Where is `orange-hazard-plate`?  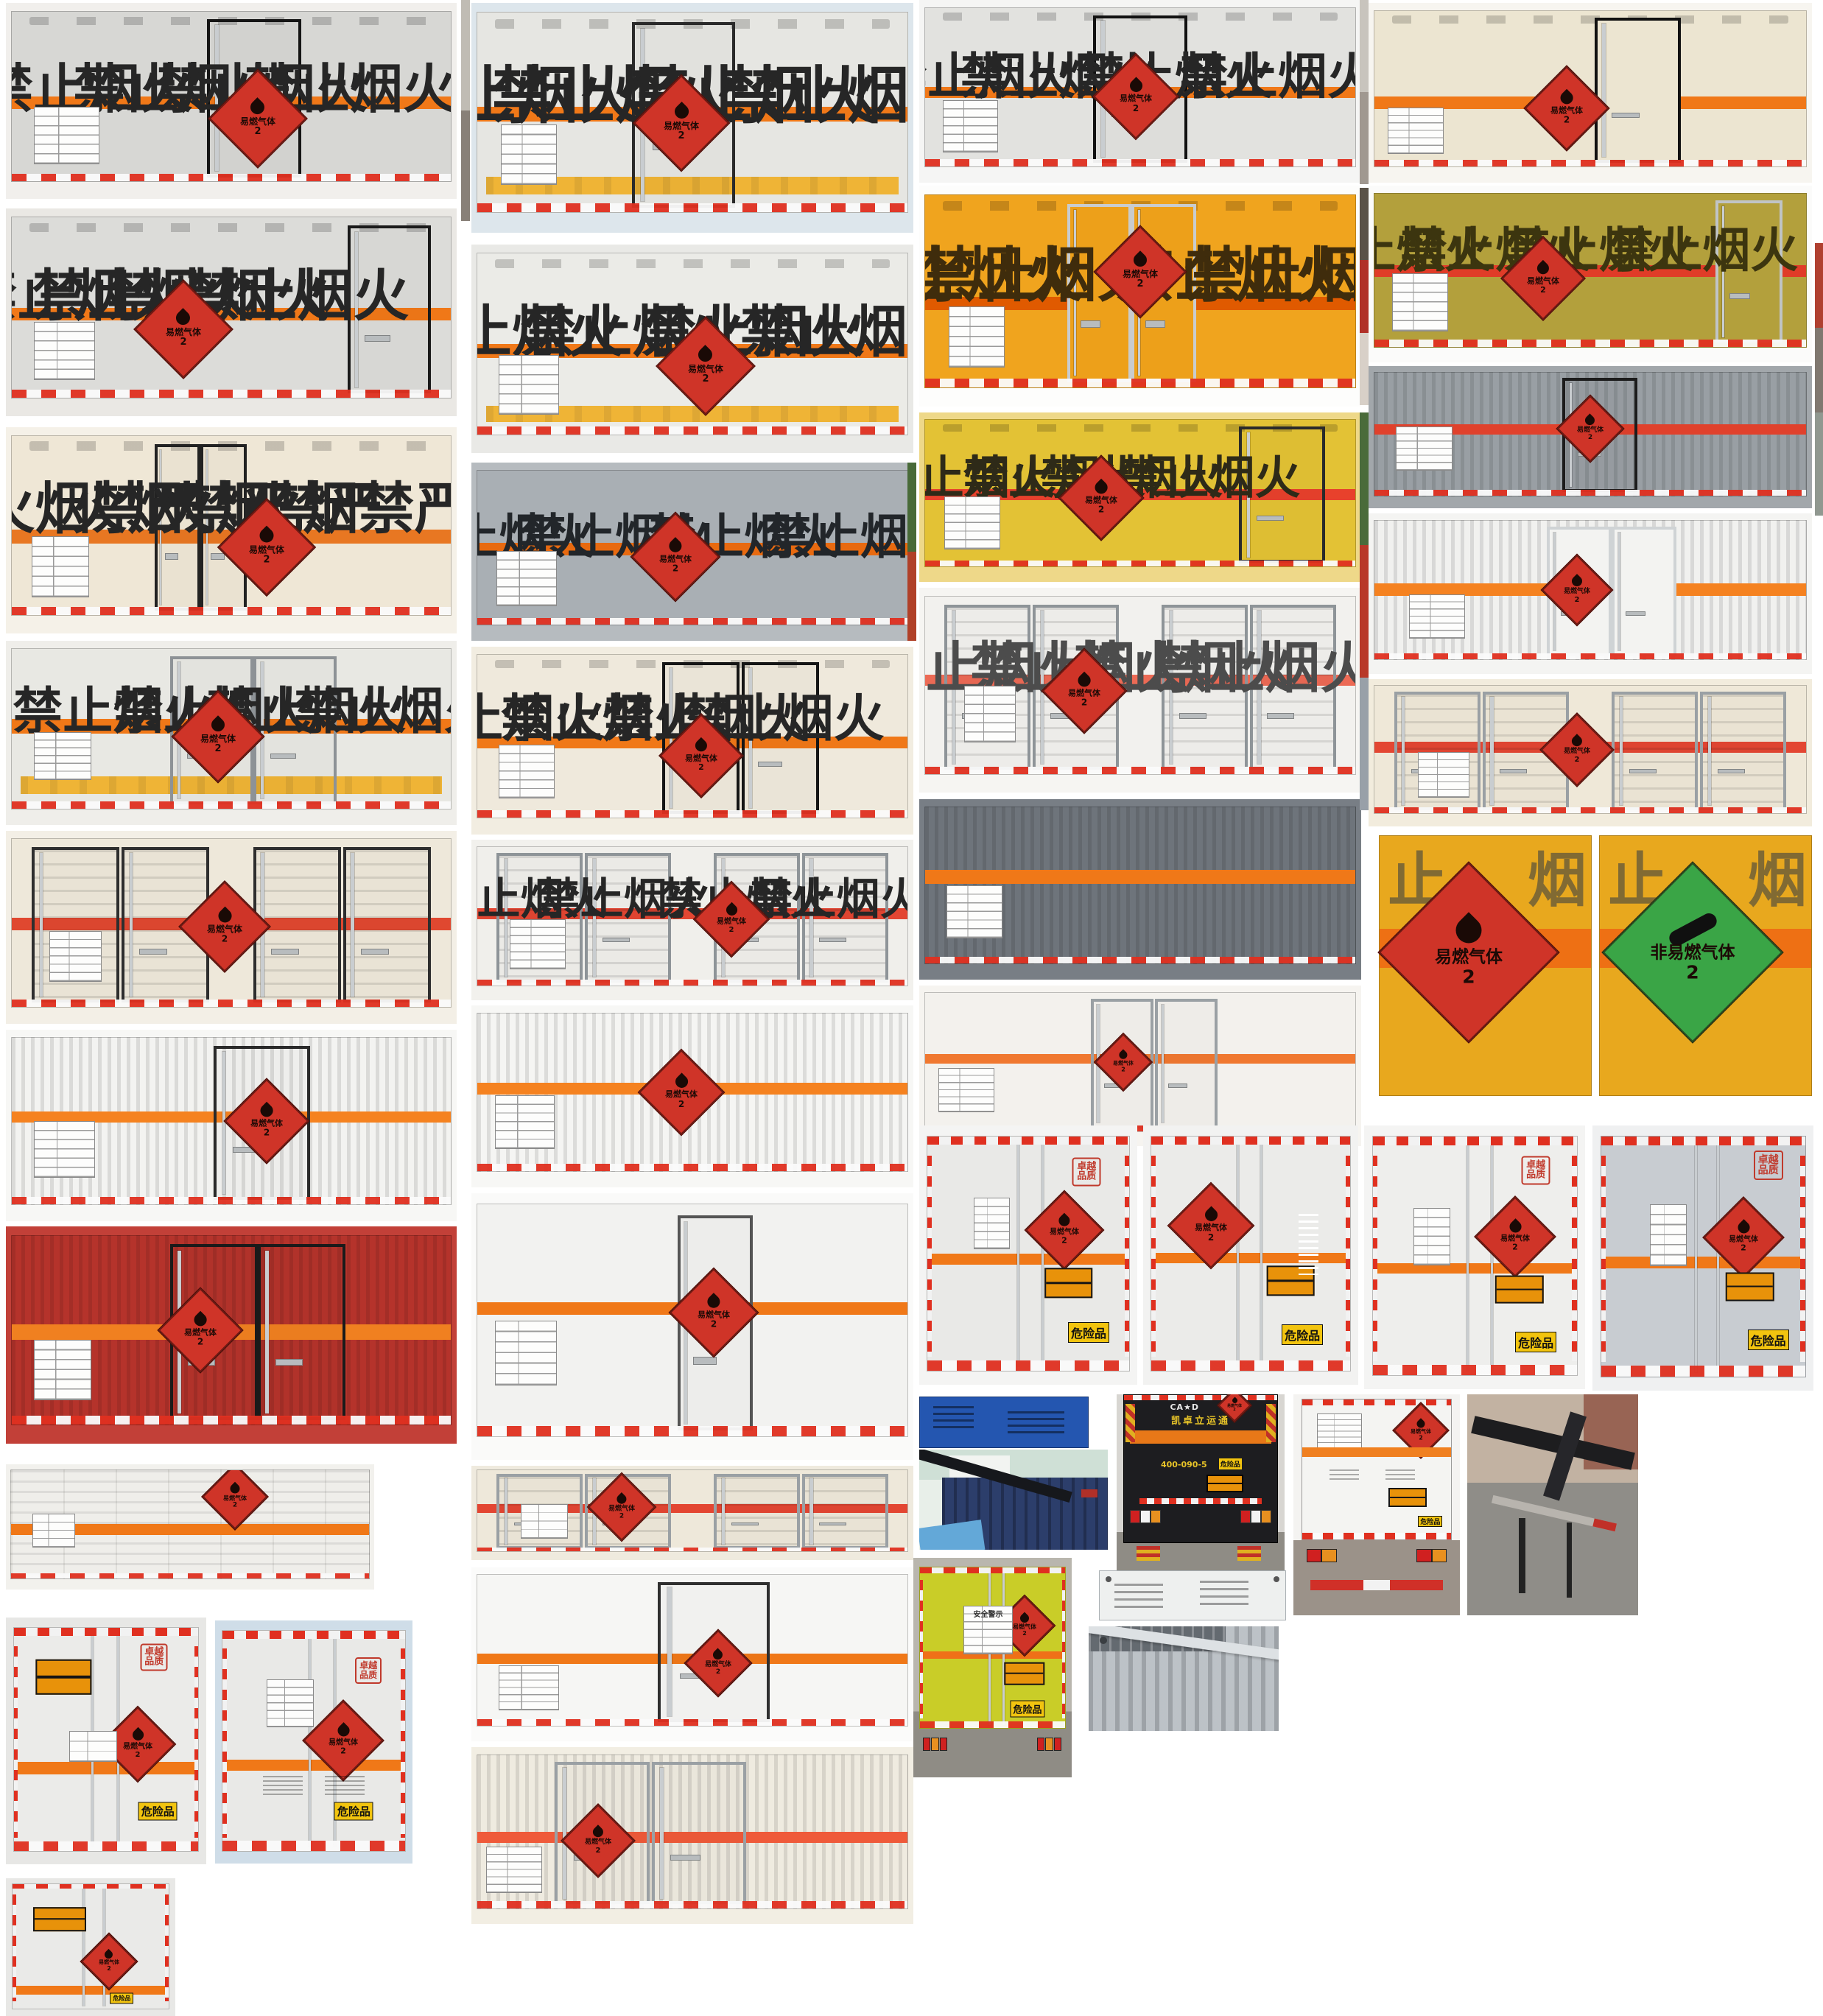
orange-hazard-plate is located at coordinates (1749, 1287).